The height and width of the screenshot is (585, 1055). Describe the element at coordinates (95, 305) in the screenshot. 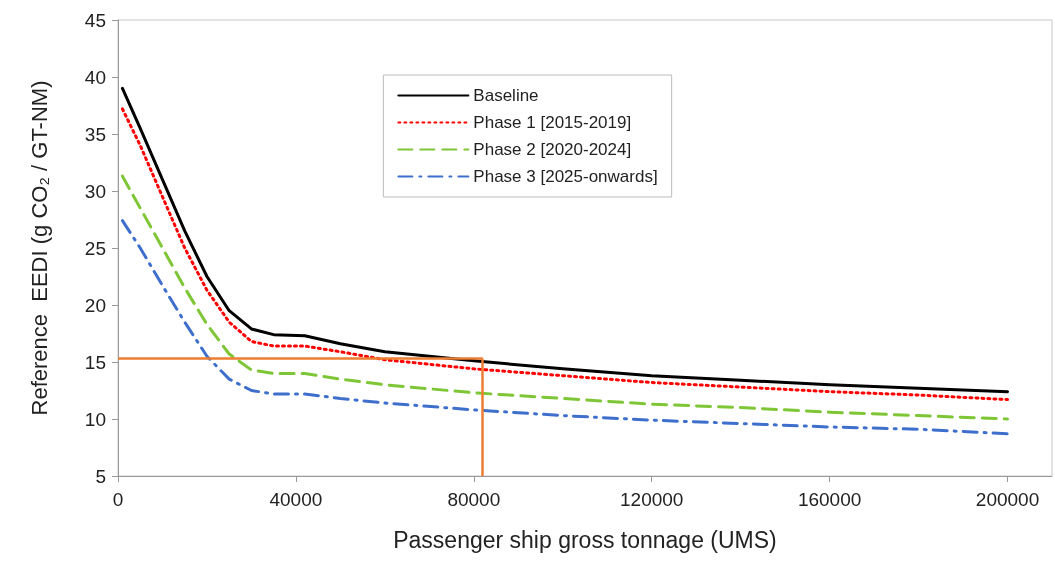

I see `y-tick-label: 20` at that location.